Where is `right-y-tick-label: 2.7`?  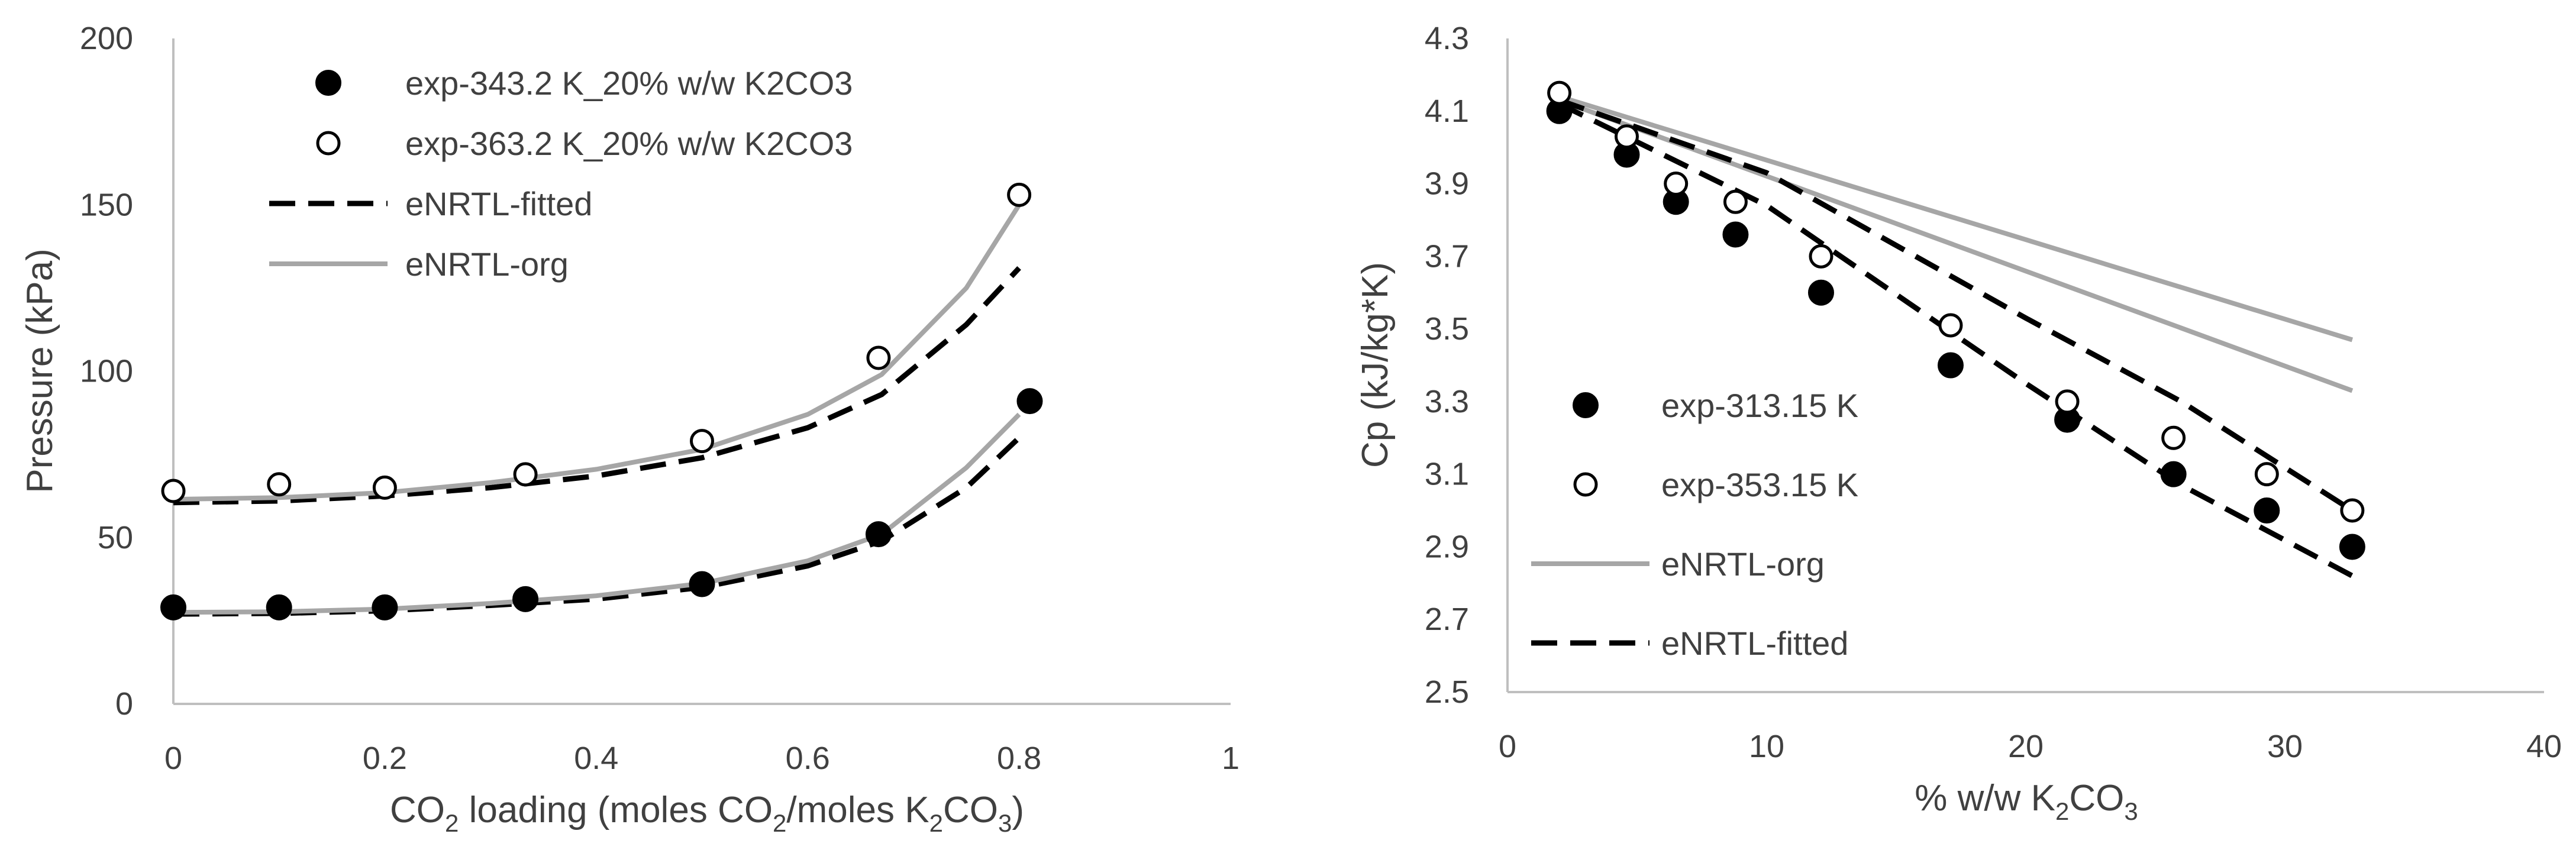 right-y-tick-label: 2.7 is located at coordinates (1447, 619).